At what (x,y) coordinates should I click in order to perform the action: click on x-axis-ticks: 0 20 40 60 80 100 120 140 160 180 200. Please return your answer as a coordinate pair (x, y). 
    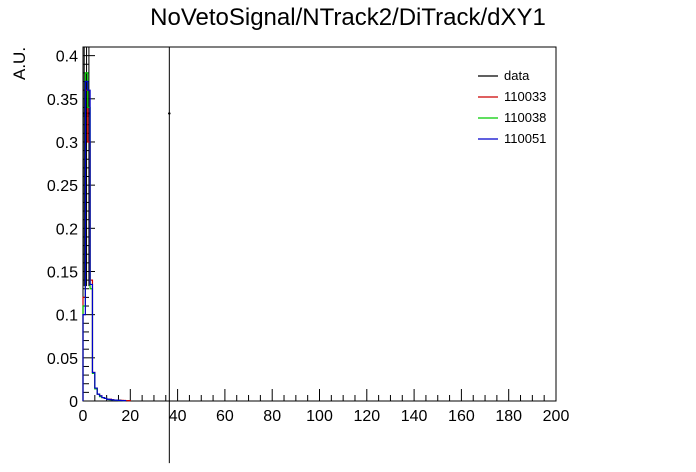
    Looking at the image, I should click on (324, 407).